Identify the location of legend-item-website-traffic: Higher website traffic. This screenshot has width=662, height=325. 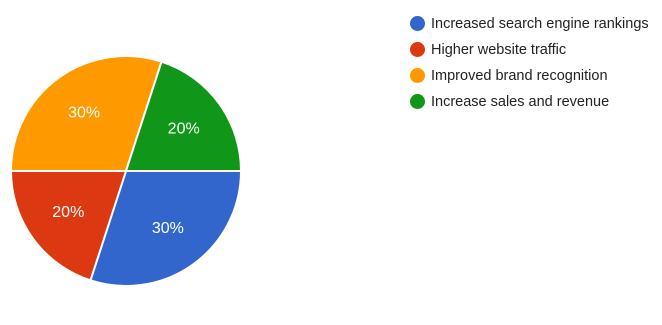
(529, 49).